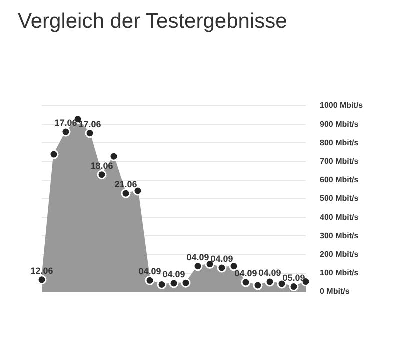 The image size is (400, 339). Describe the element at coordinates (340, 143) in the screenshot. I see `y-tick-label: 800 Mbit/s` at that location.